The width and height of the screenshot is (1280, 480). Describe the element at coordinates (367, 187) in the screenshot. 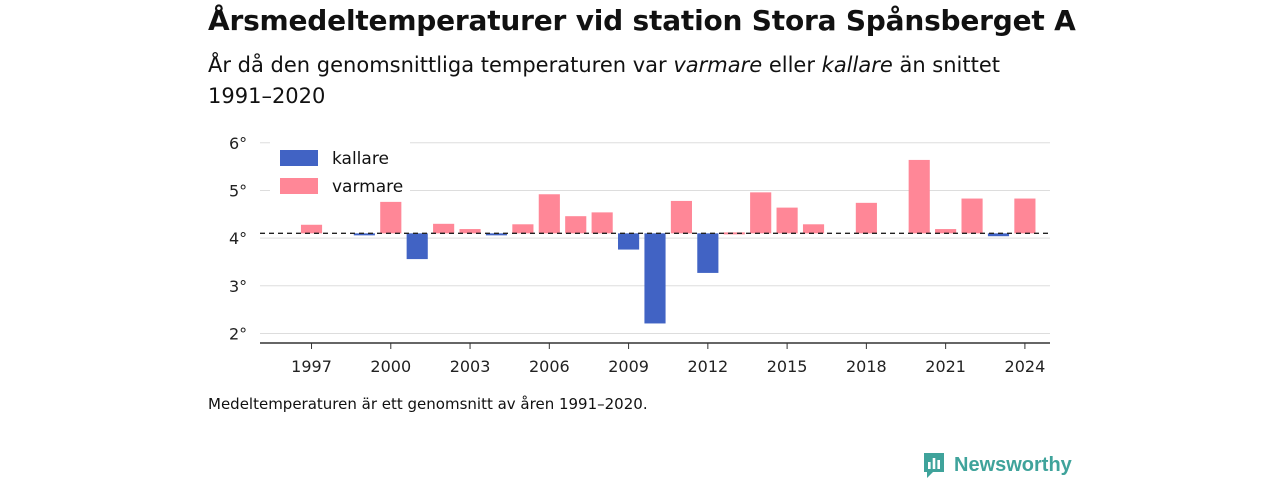

I see `legend-label-varmare: varmare` at that location.